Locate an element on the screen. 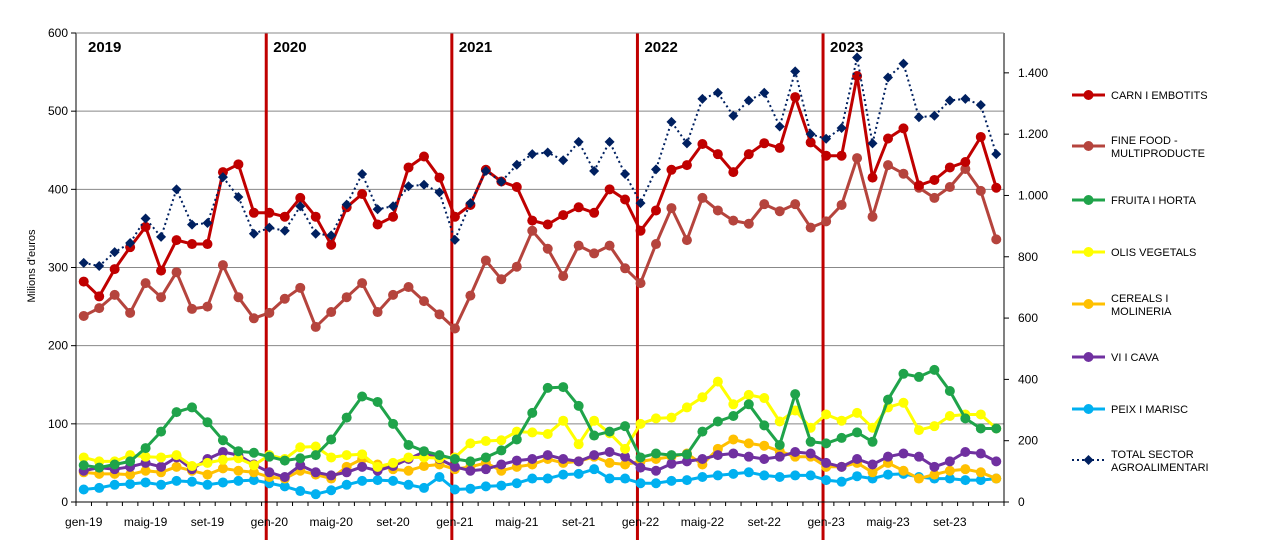  y-right-tick-label: 1.200 is located at coordinates (1033, 134).